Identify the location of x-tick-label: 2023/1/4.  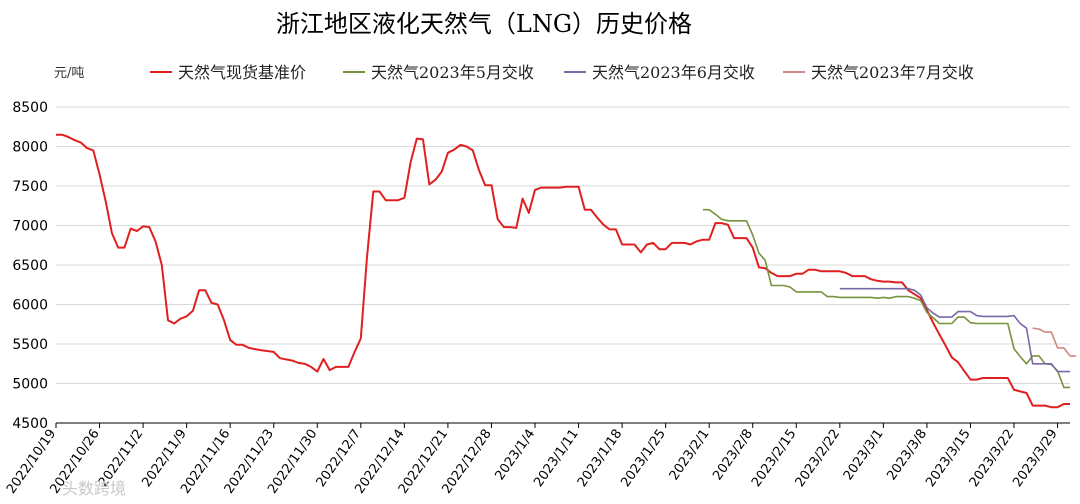
(516, 455).